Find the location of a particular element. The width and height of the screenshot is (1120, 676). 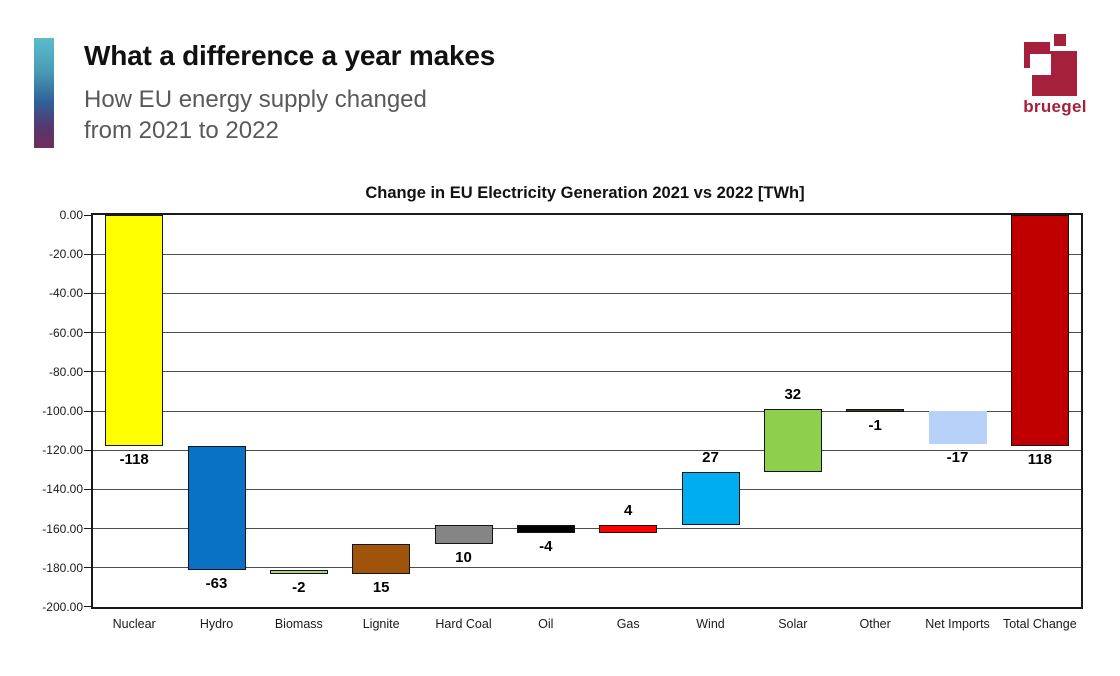

bar-wind is located at coordinates (710, 498).